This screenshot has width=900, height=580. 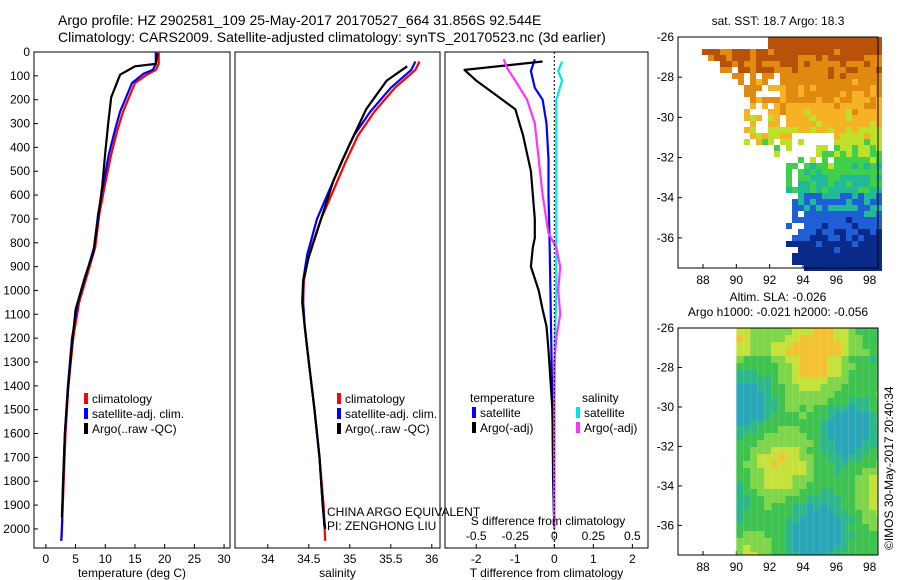 I want to click on y-tick-label: 100, so click(x=20, y=76).